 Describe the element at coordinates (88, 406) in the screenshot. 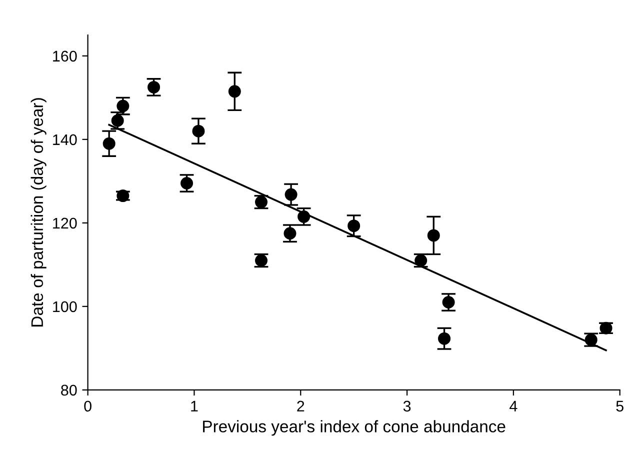

I see `x-tick-label: 0` at that location.